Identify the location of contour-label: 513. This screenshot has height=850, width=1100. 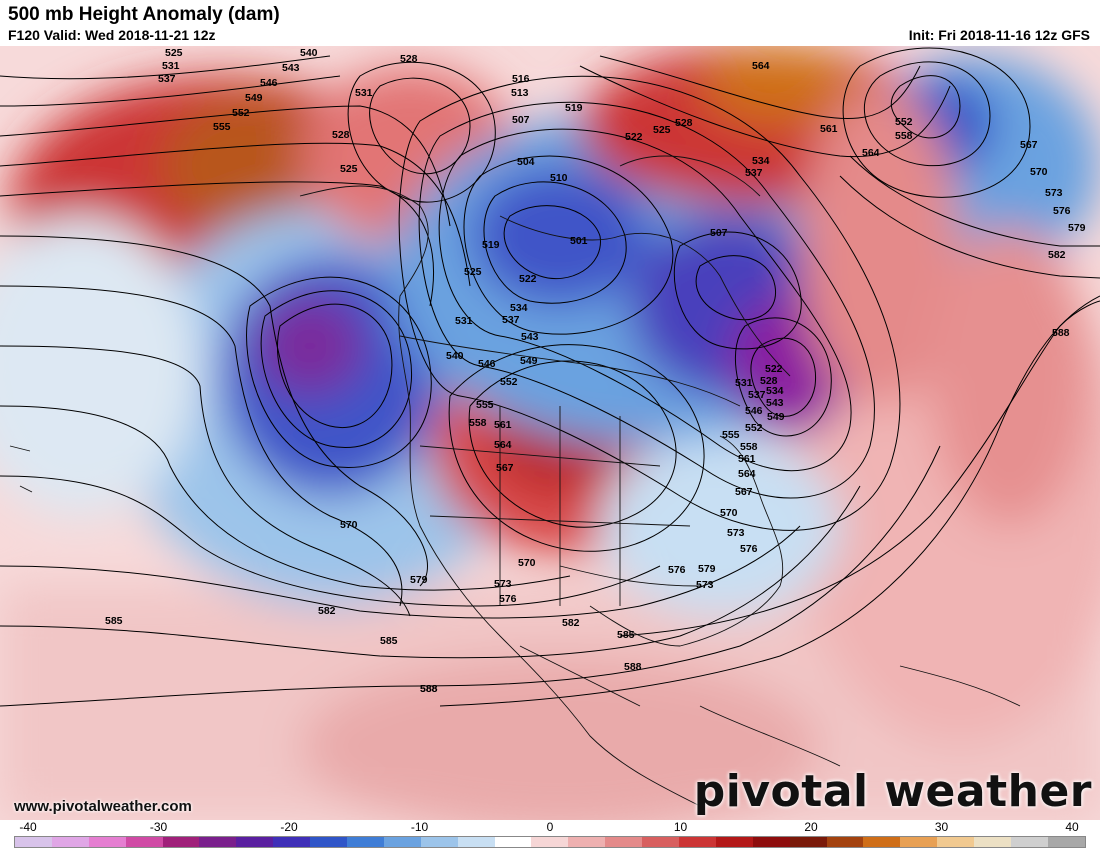
(520, 93).